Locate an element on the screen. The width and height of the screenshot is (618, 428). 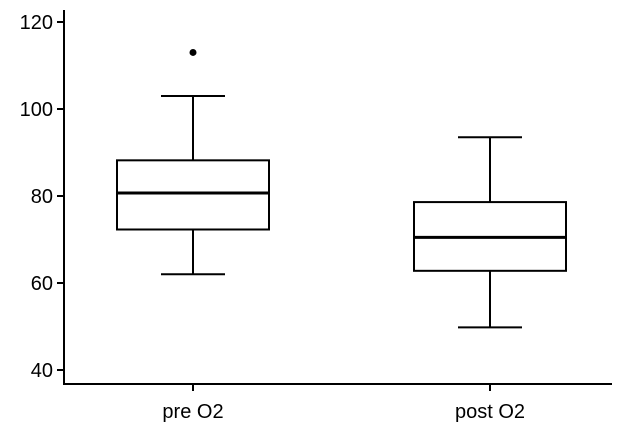
iqr-box is located at coordinates (193, 195).